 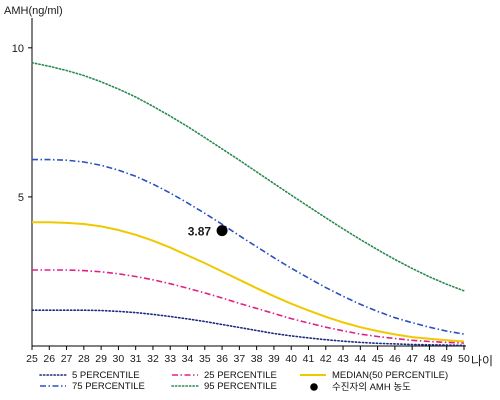 I want to click on x-tick-label: 47, so click(x=412, y=359).